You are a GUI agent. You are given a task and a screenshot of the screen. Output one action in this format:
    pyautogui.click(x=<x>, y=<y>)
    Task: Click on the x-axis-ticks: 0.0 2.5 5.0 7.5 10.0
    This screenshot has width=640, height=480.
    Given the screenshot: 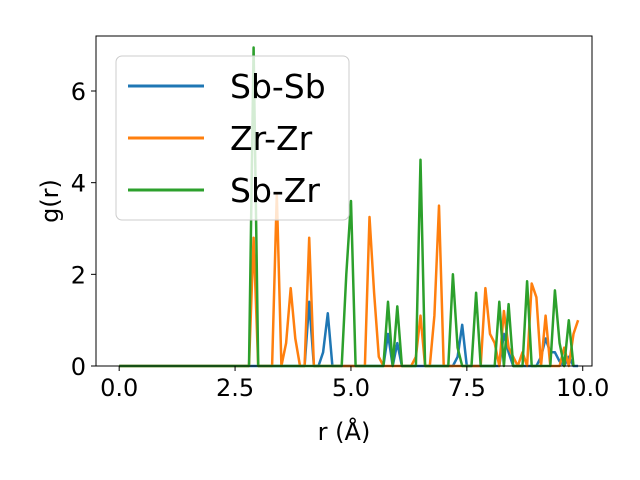 What is the action you would take?
    pyautogui.click(x=354, y=384)
    